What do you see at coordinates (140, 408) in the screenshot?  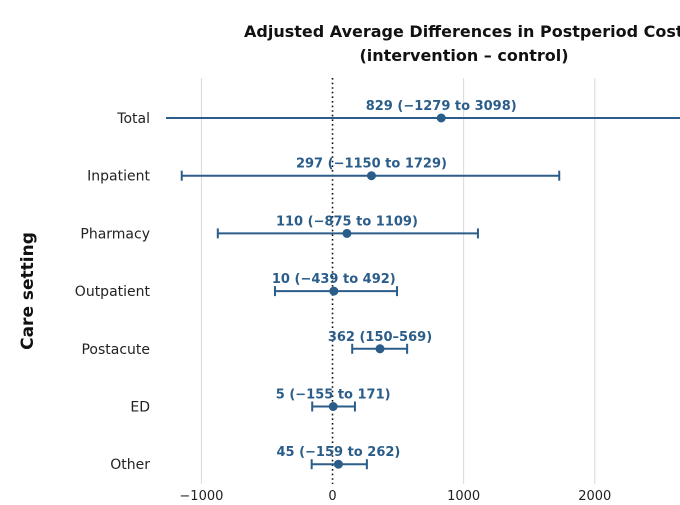 I see `category-label: ED` at bounding box center [140, 408].